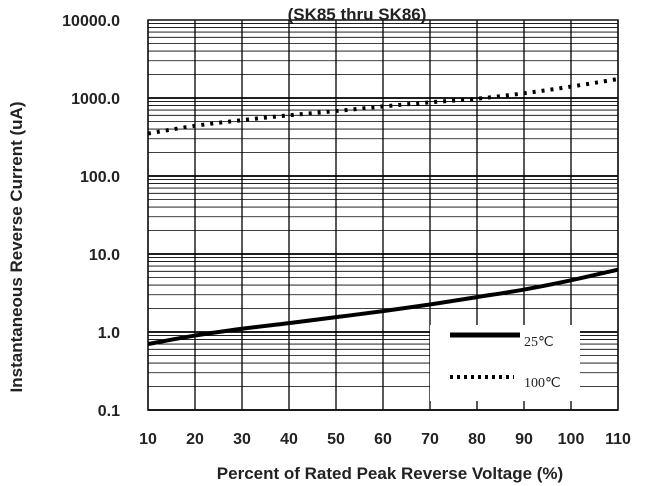 The width and height of the screenshot is (648, 486). What do you see at coordinates (100, 177) in the screenshot?
I see `y-tick-label: 100.0` at bounding box center [100, 177].